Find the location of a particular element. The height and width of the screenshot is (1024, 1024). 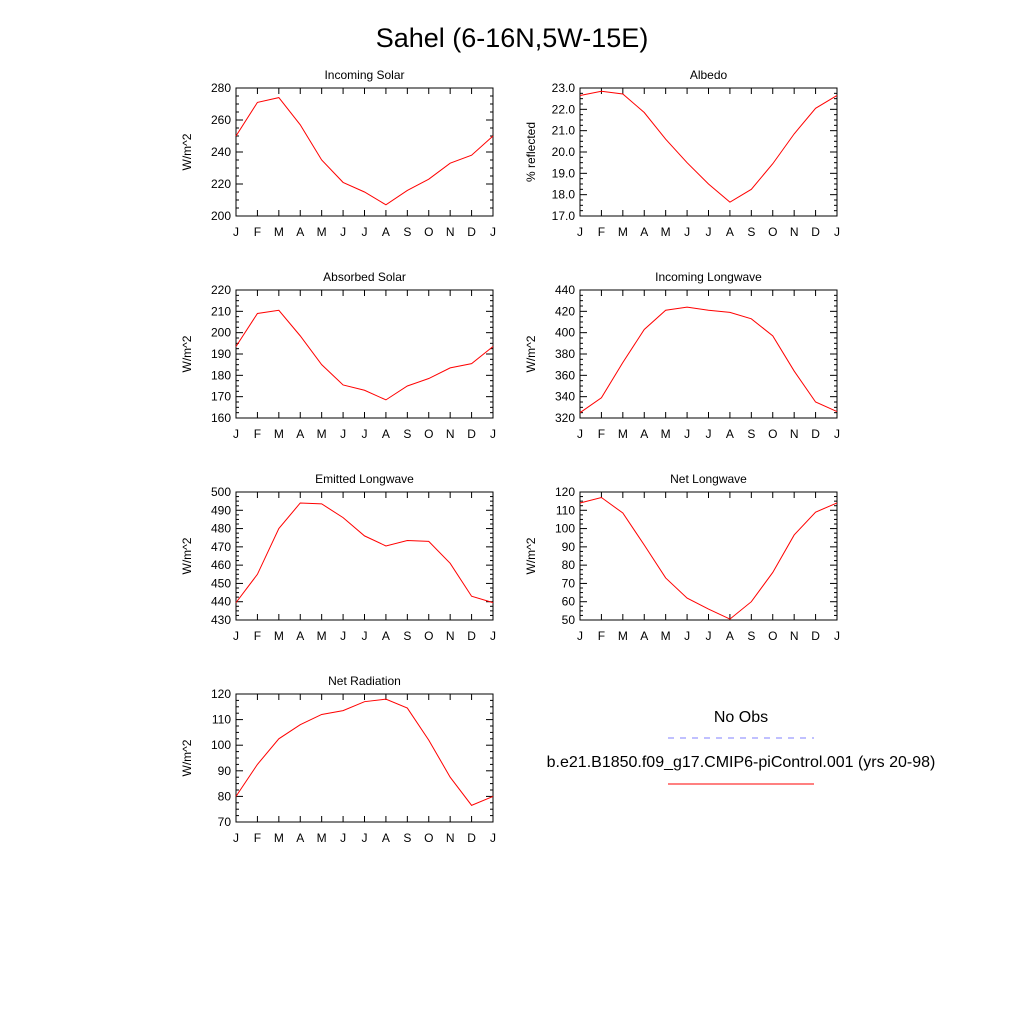

emitted-longwave-ytick-label: 490 is located at coordinates (221, 510).